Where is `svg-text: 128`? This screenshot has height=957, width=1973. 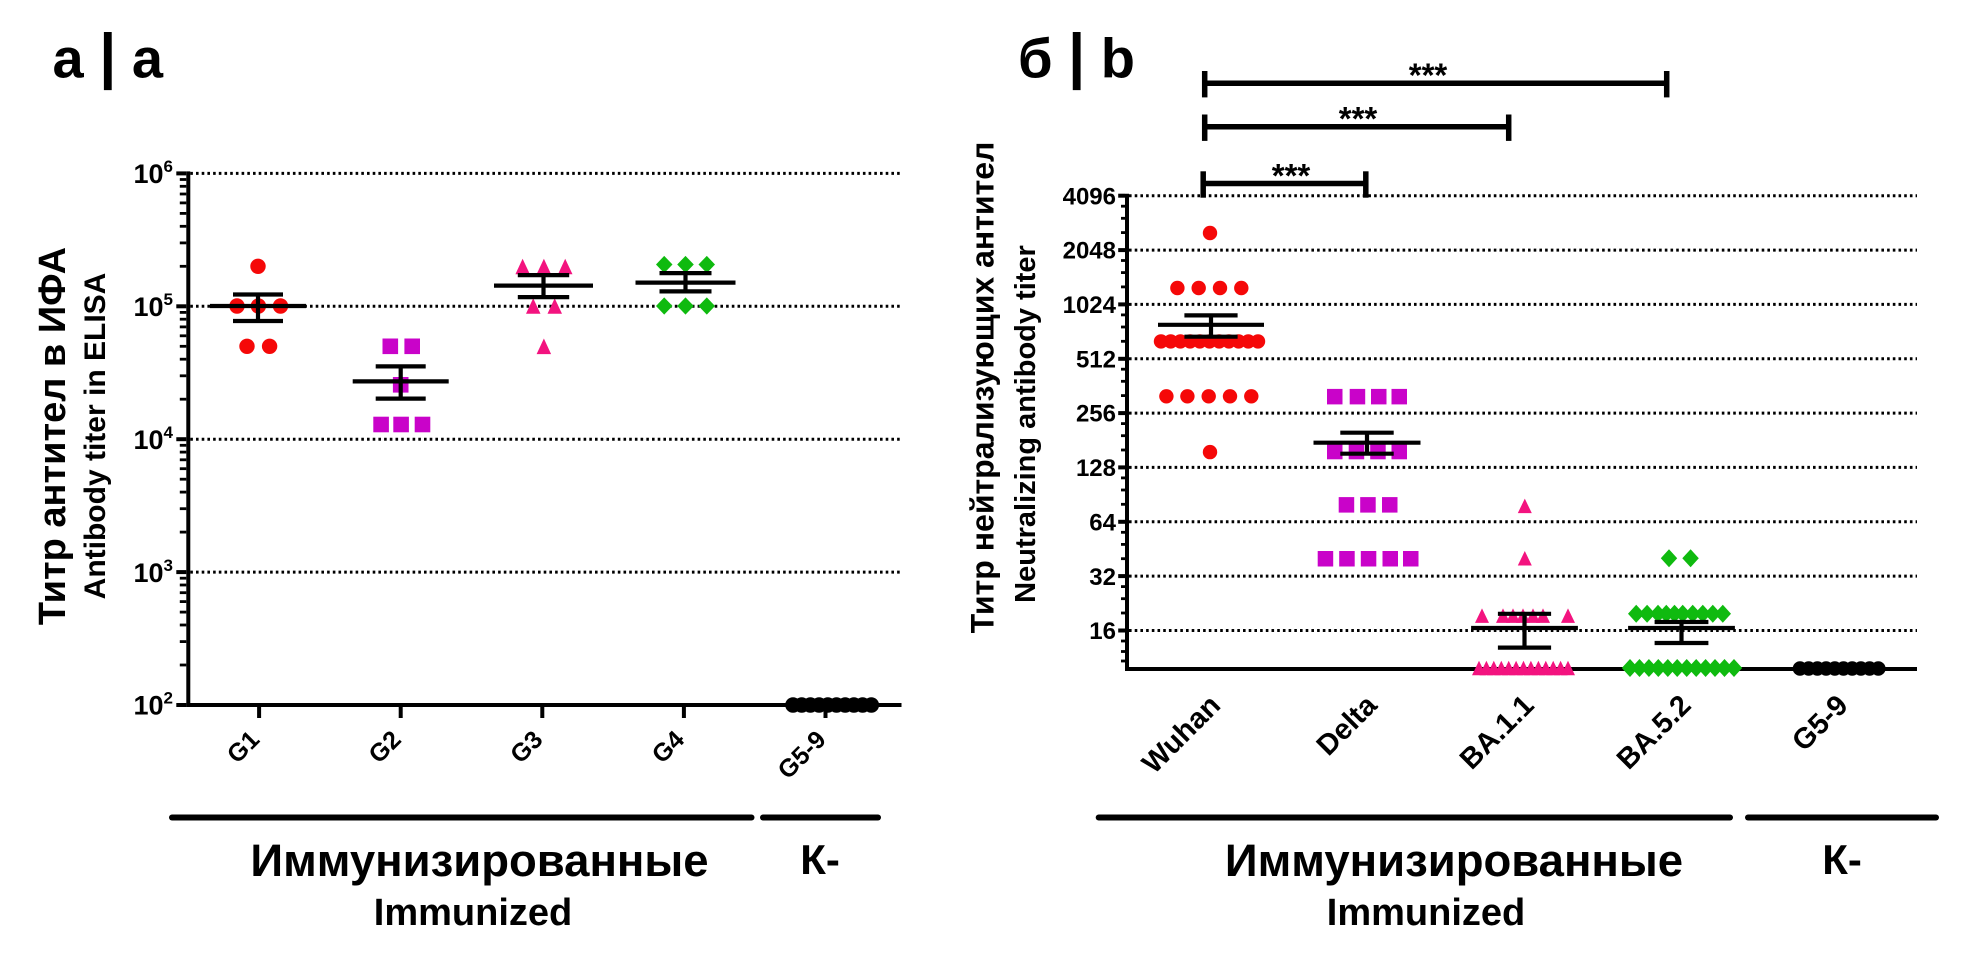 svg-text: 128 is located at coordinates (1096, 468).